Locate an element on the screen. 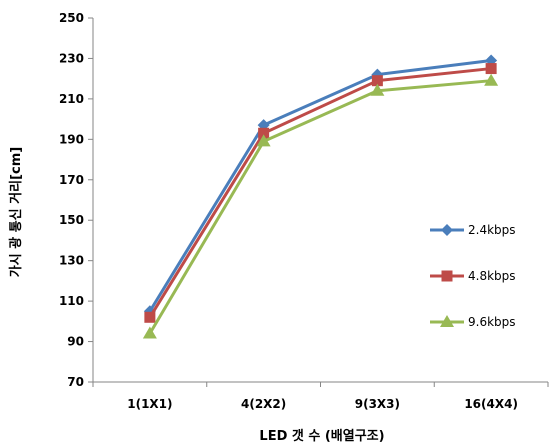 This screenshot has height=446, width=552. legend-item: 9.6kbps is located at coordinates (473, 322).